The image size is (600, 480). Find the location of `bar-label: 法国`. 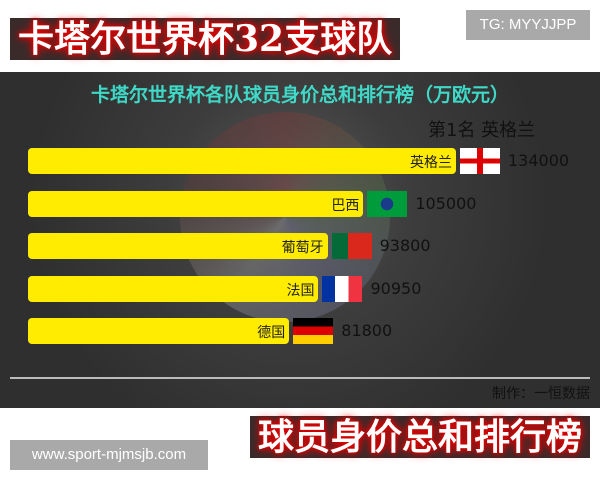

bar-label: 法国 is located at coordinates (300, 290).